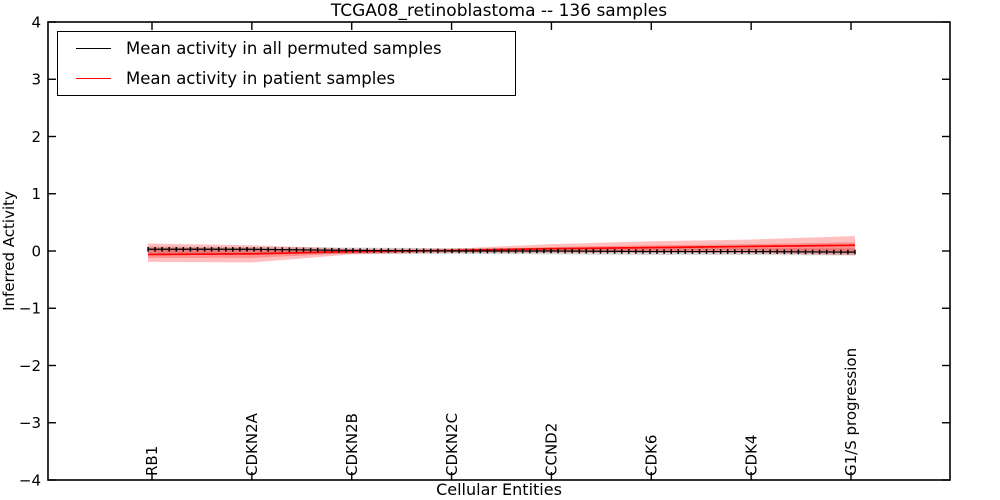 The image size is (1000, 500). What do you see at coordinates (152, 461) in the screenshot?
I see `x-tick-label: RB1` at bounding box center [152, 461].